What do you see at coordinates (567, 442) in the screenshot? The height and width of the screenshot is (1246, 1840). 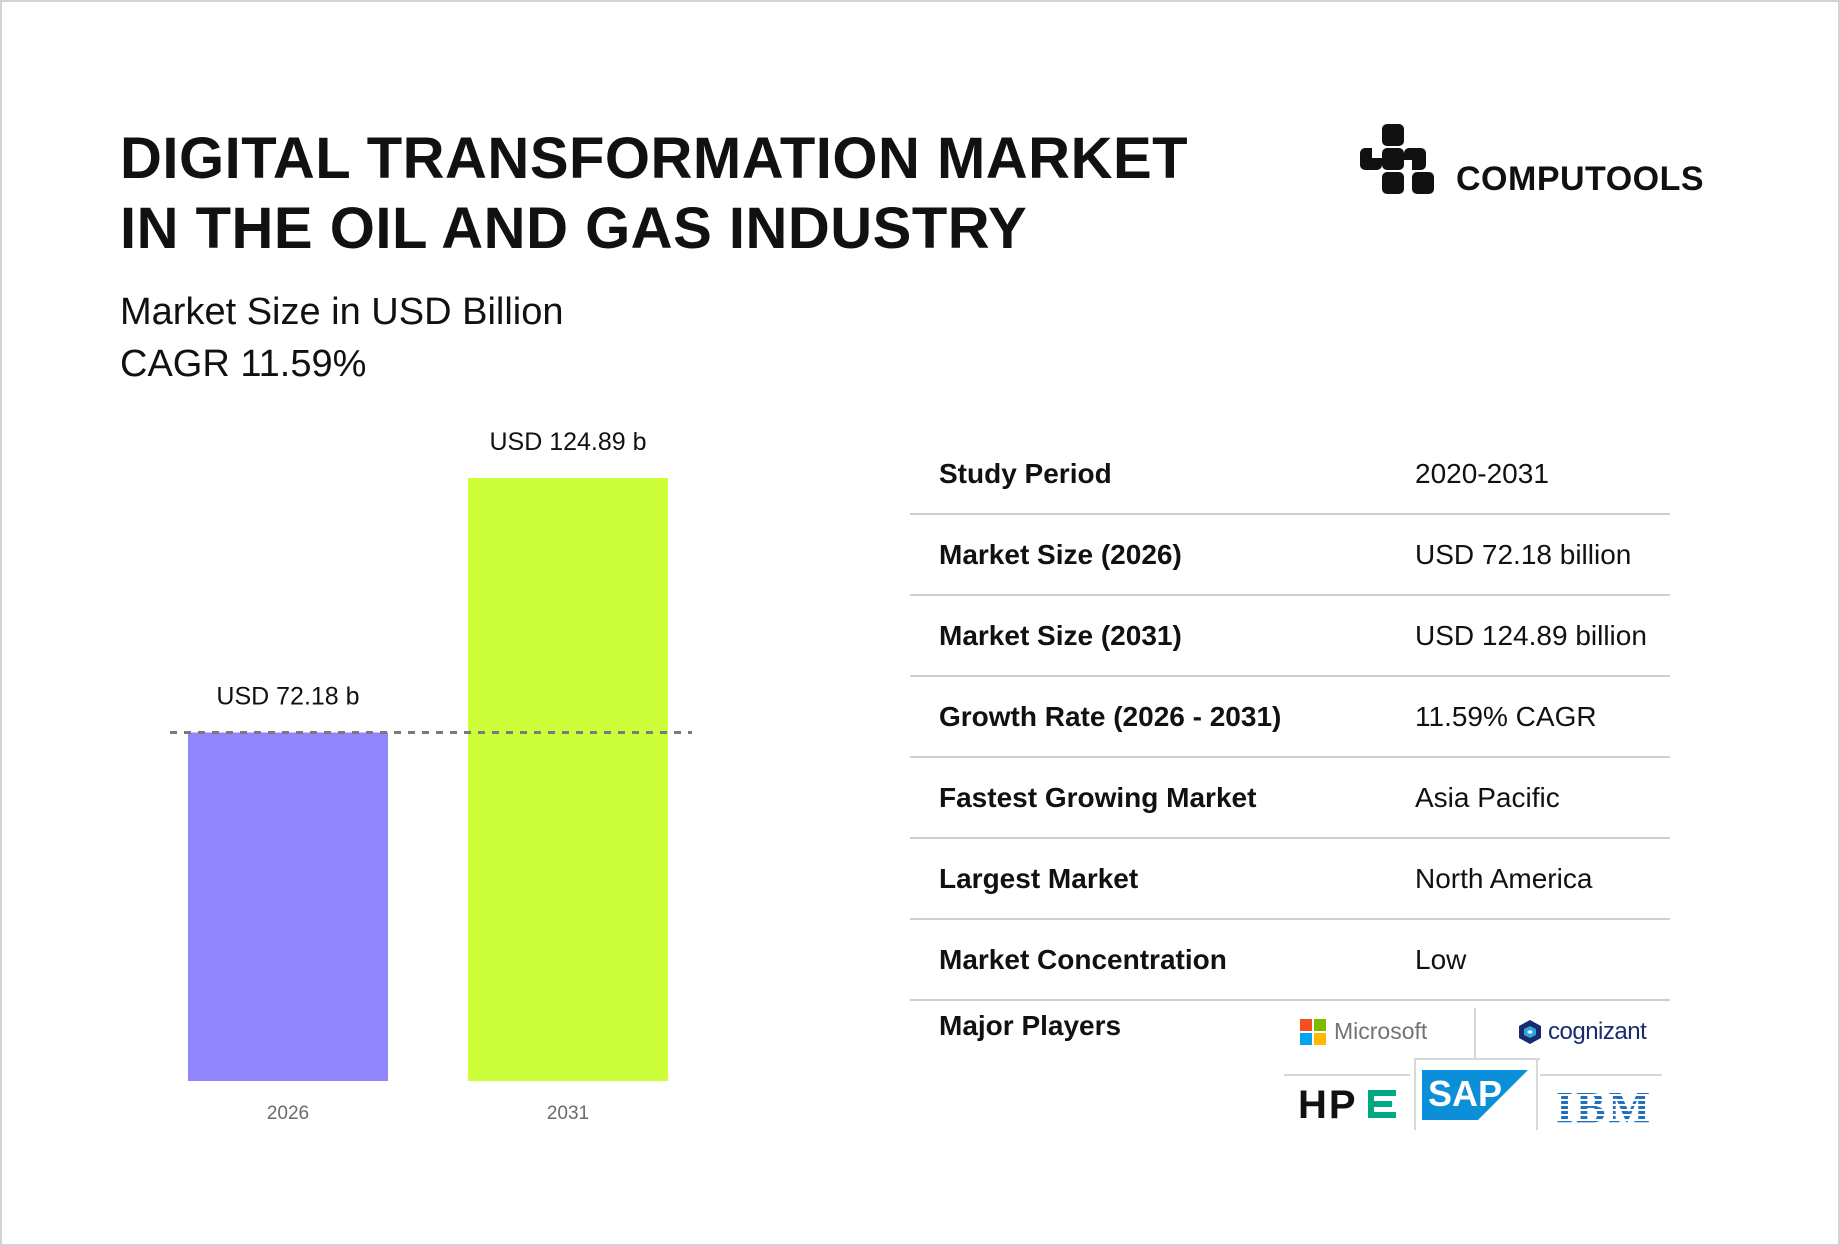 I see `bar-data-label: USD 124.89 b` at bounding box center [567, 442].